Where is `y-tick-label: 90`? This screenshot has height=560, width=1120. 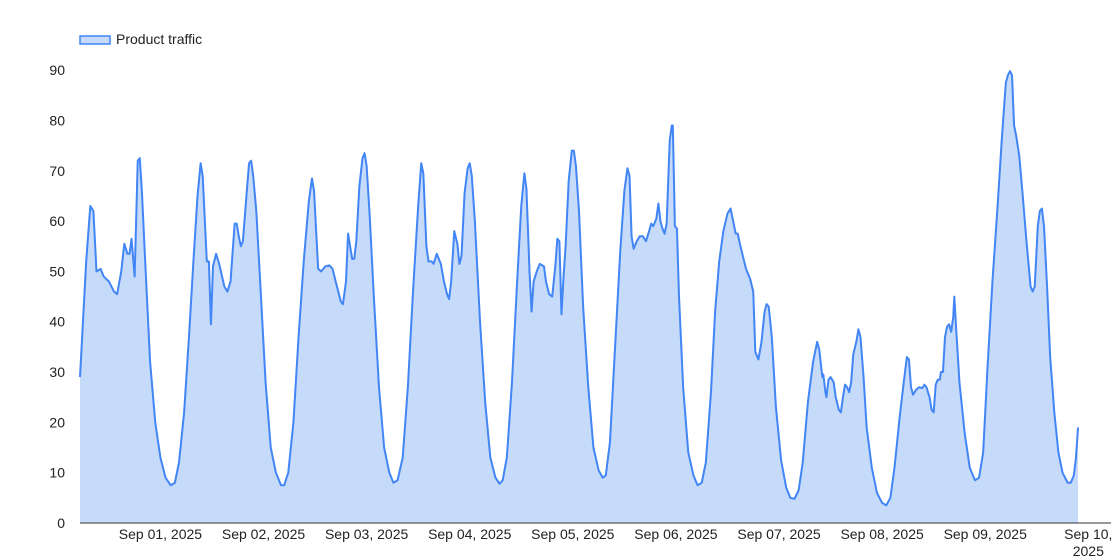
y-tick-label: 90 is located at coordinates (57, 70).